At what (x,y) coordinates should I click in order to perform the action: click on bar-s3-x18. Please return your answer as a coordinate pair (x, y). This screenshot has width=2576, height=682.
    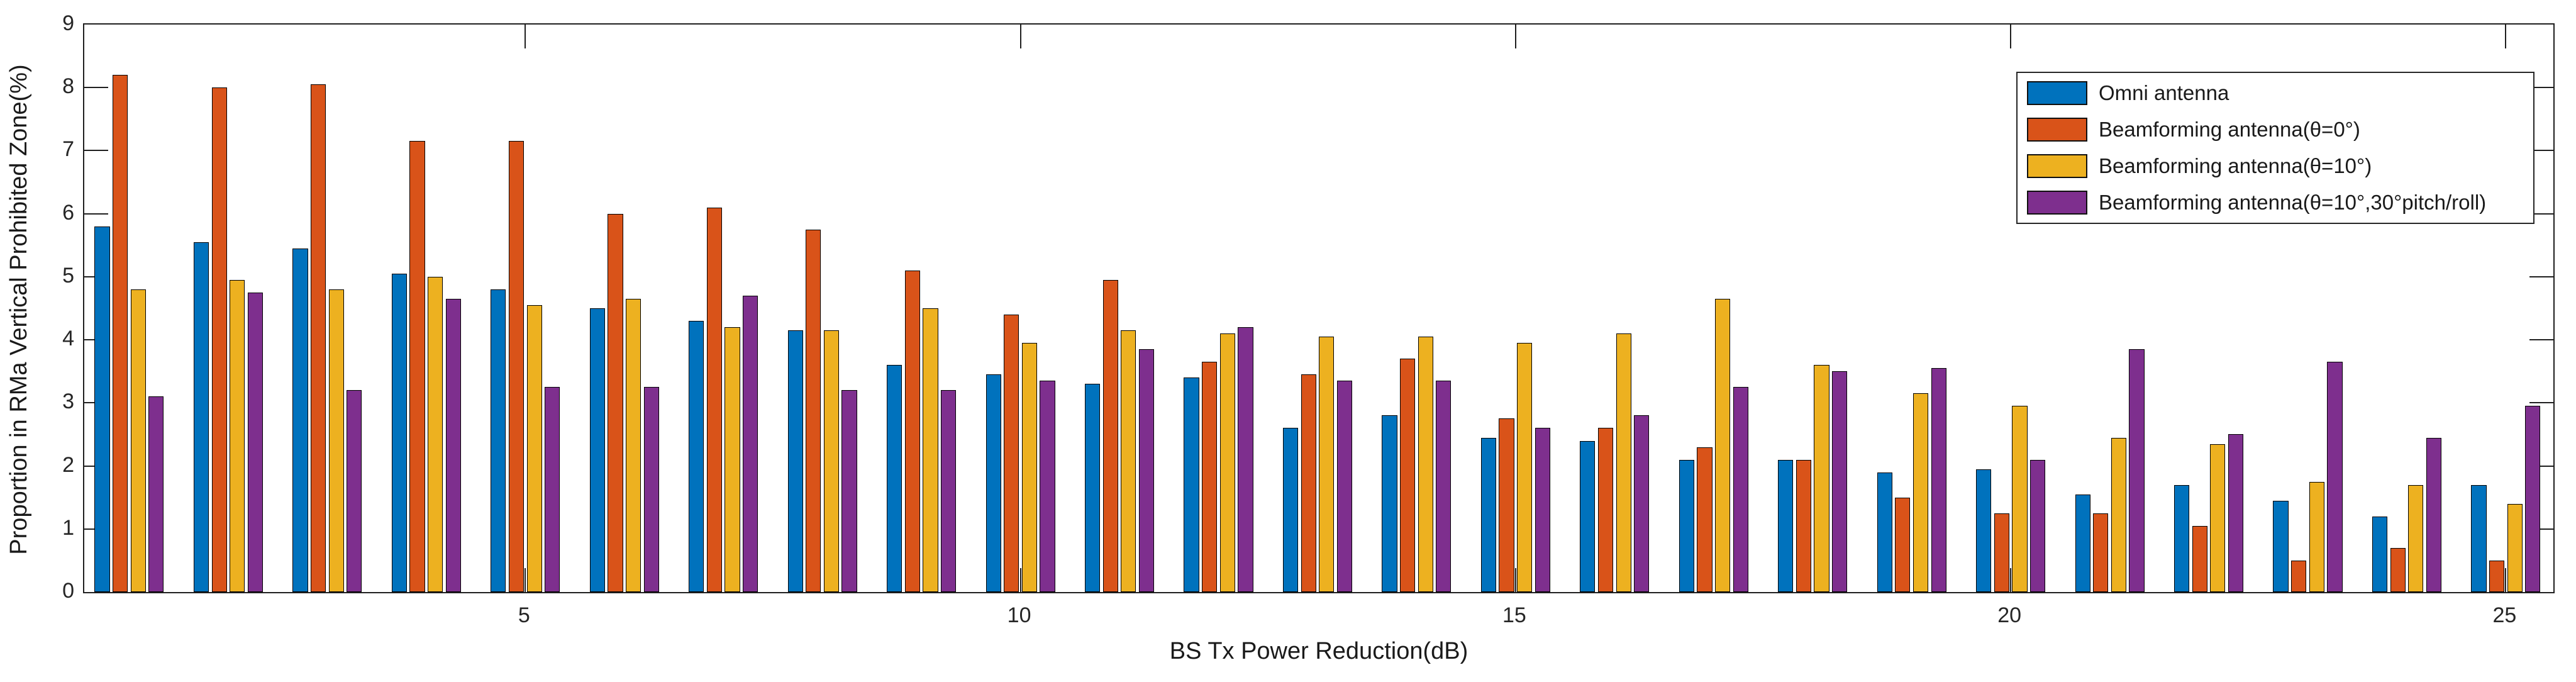
    Looking at the image, I should click on (1821, 478).